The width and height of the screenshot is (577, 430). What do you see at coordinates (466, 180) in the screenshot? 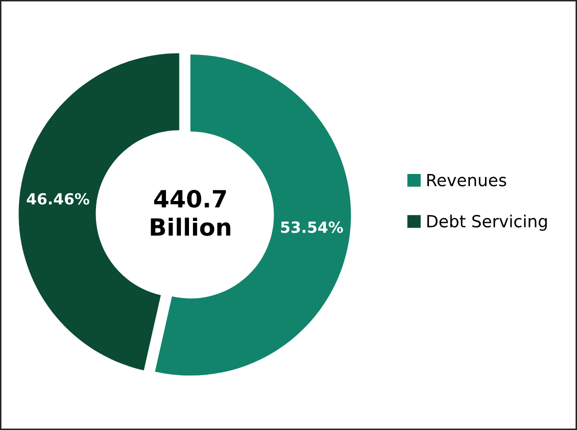
I see `legend-label: Revenues` at bounding box center [466, 180].